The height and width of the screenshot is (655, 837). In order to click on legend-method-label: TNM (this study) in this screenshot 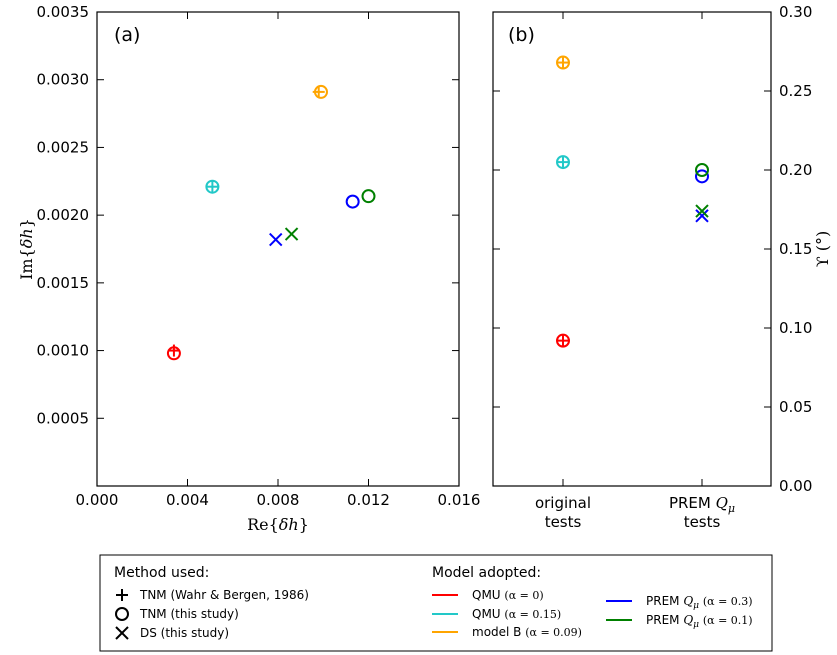, I will do `click(189, 614)`.